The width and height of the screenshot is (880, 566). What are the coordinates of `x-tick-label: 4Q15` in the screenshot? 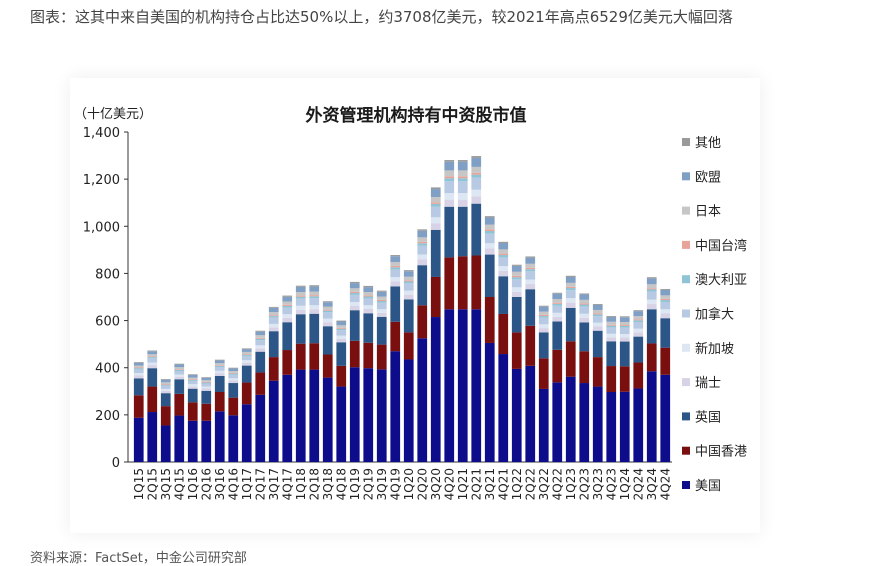 It's located at (179, 484).